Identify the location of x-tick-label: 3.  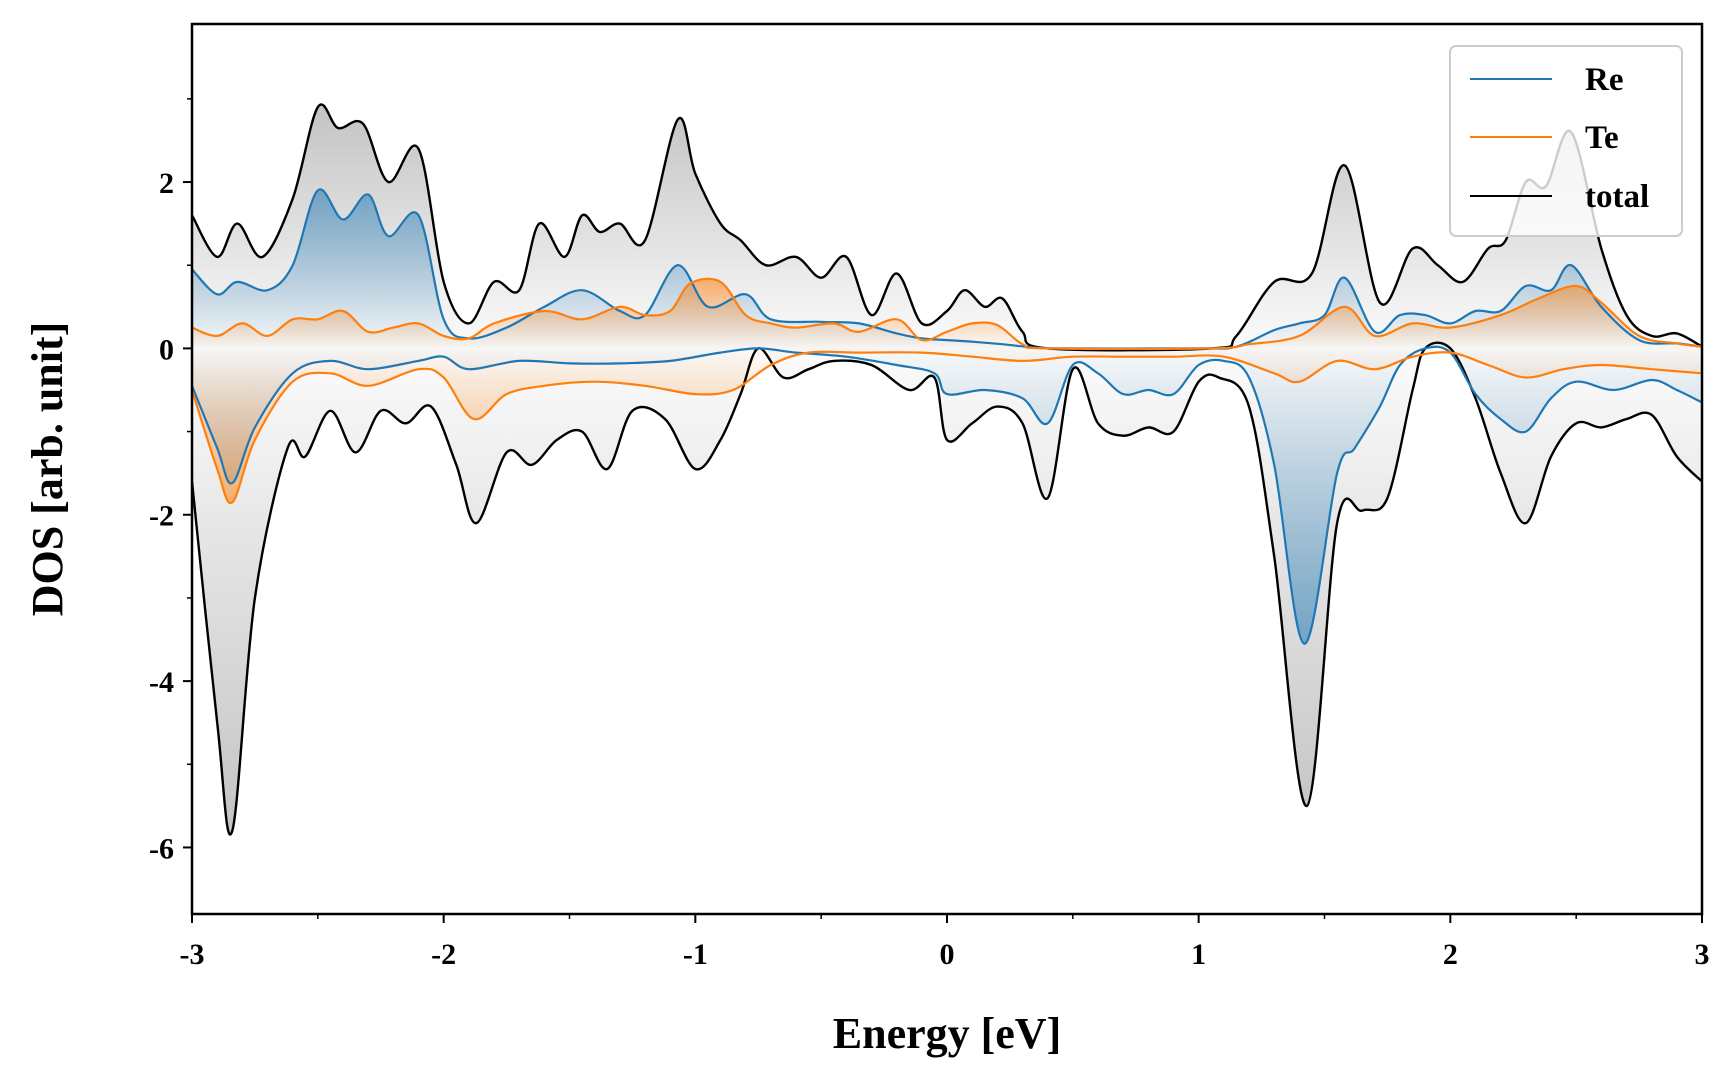
(1702, 954).